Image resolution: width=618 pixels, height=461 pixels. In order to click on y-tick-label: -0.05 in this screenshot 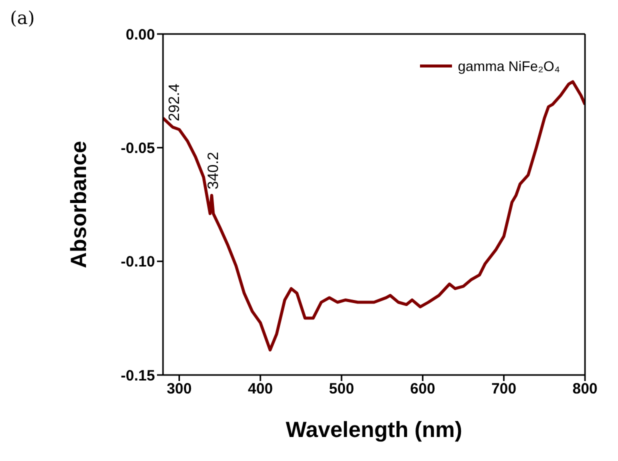, I will do `click(137, 148)`.